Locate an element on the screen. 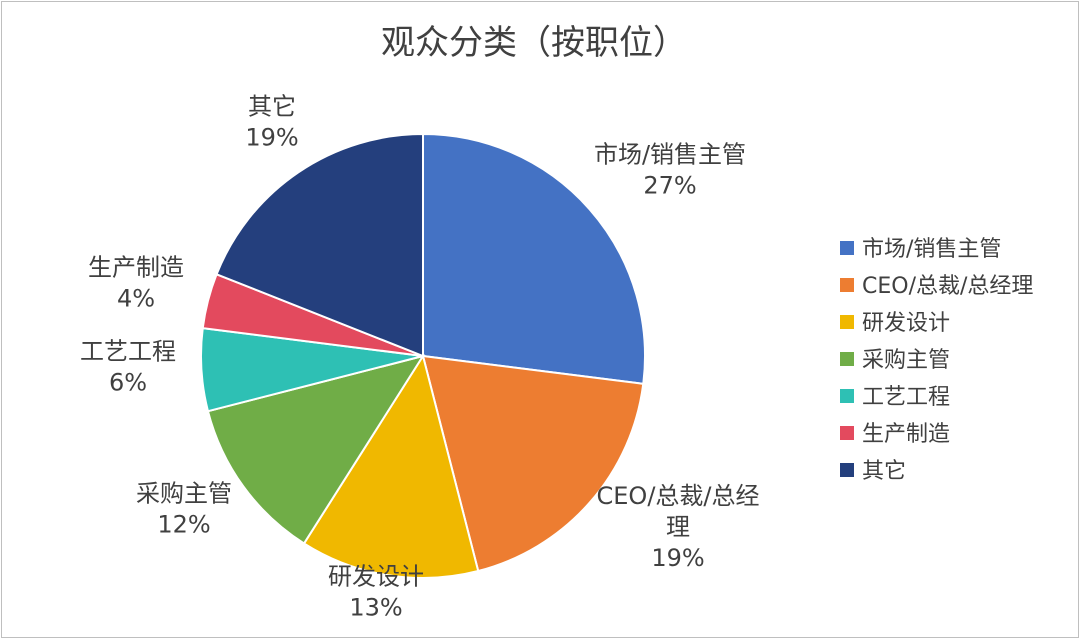  slice-data-label: CEO/总裁/总经理 19% is located at coordinates (678, 527).